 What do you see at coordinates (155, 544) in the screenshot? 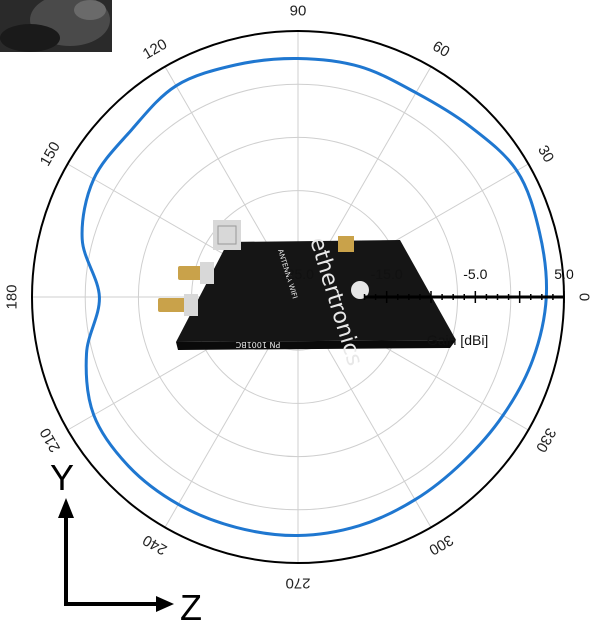
I see `angle-label: 240` at bounding box center [155, 544].